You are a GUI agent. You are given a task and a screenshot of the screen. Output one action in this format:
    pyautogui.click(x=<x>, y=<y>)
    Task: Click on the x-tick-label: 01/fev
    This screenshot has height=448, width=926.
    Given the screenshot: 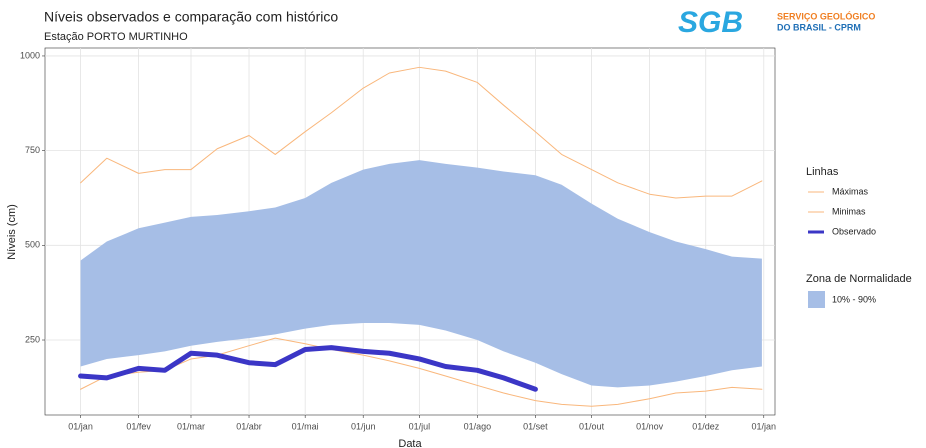 What is the action you would take?
    pyautogui.click(x=138, y=426)
    